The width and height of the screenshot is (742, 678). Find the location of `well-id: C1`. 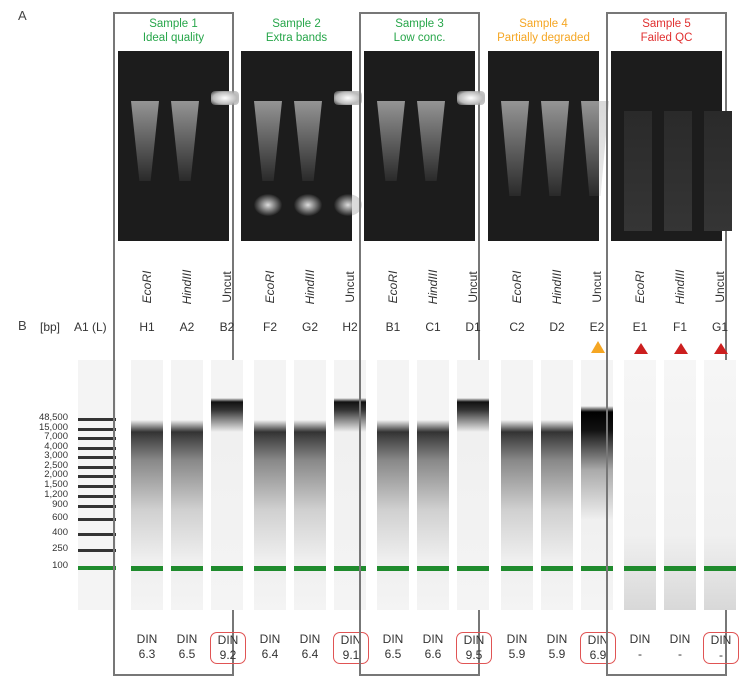

well-id: C1 is located at coordinates (433, 327).